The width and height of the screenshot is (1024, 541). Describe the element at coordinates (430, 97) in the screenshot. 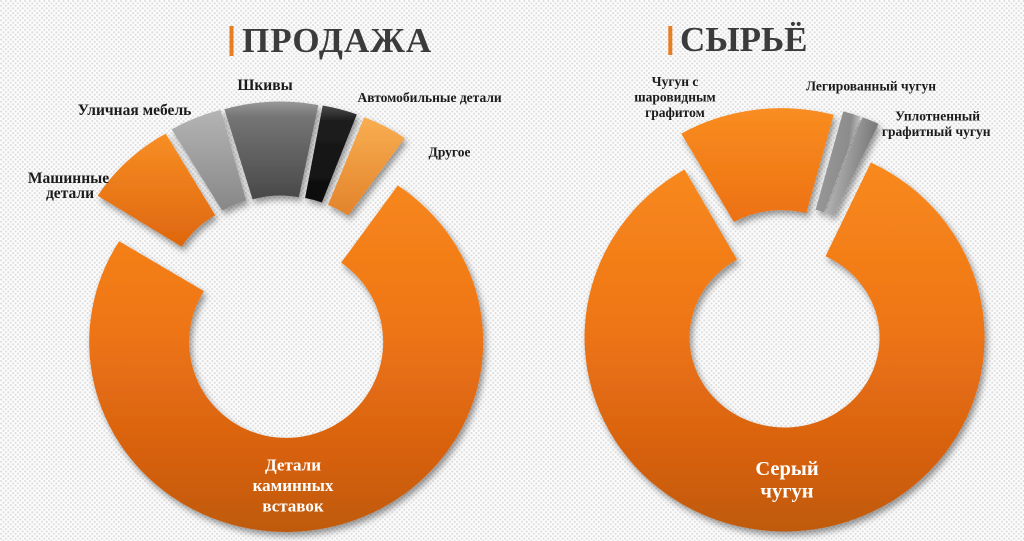

I see `svg-text: Автомобильные детали` at that location.